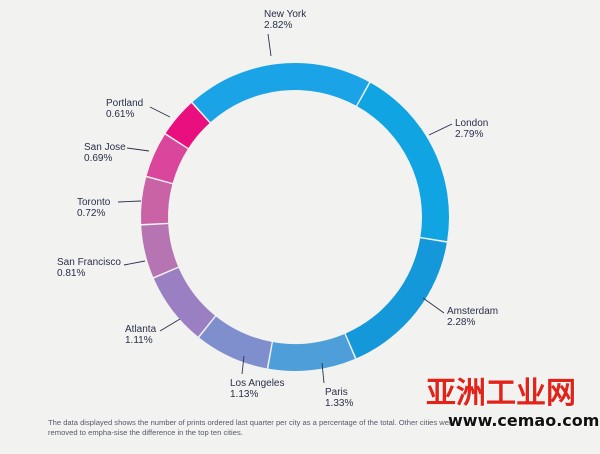  Describe the element at coordinates (336, 392) in the screenshot. I see `category-label: Paris` at that location.